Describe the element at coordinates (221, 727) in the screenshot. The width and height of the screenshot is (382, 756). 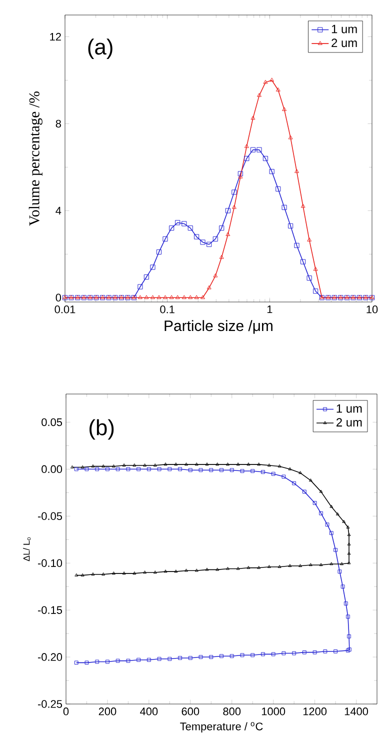
I see `x-axis-title: Temperature / $^{o}$C` at that location.